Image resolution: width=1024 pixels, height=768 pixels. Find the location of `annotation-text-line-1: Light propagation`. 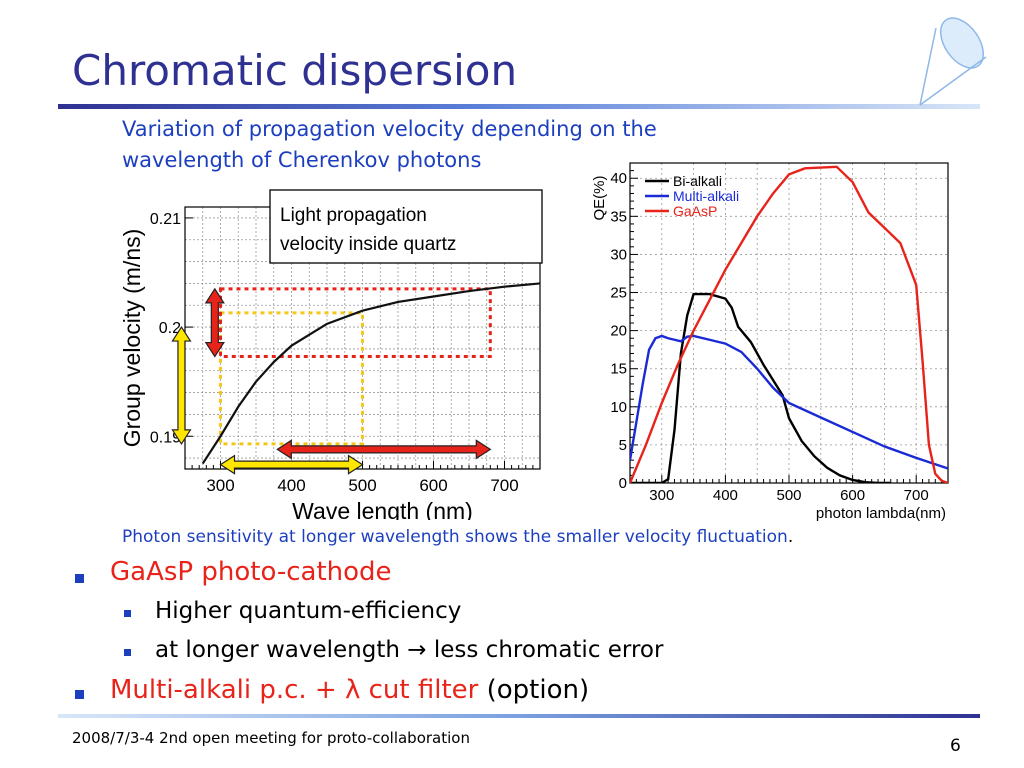

annotation-text-line-1: Light propagation is located at coordinates (353, 215).